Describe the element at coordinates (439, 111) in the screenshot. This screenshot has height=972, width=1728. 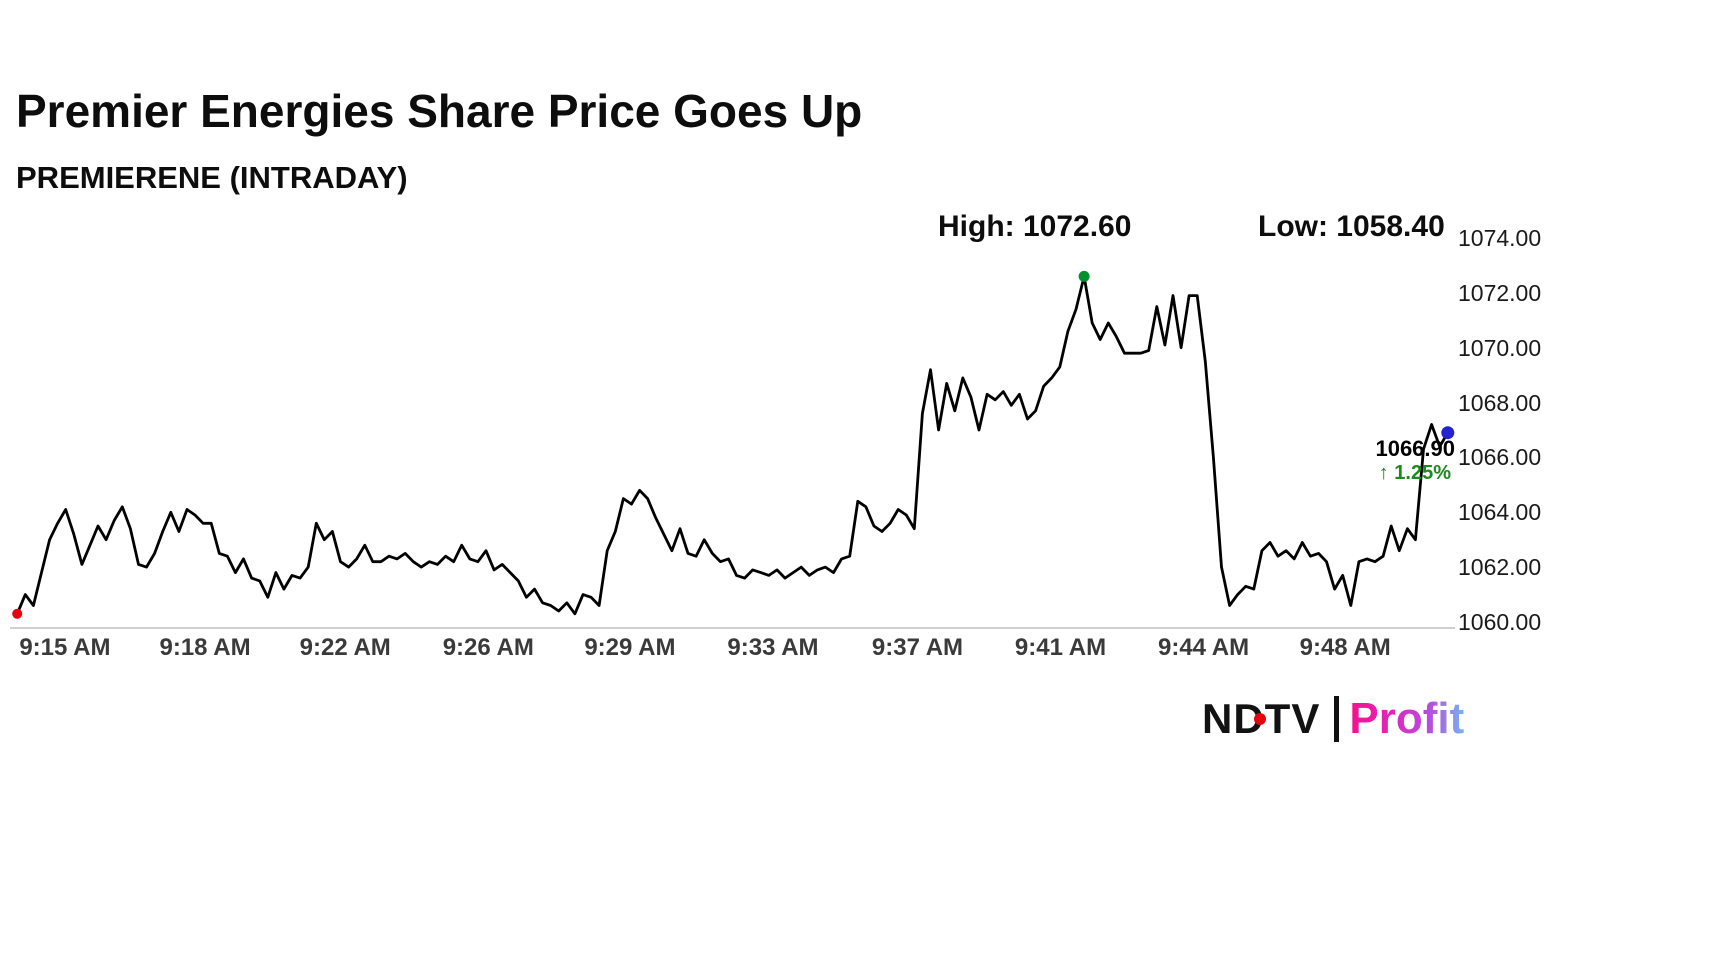
I see `page-title: Premier Energies Share Price Goes Up` at that location.